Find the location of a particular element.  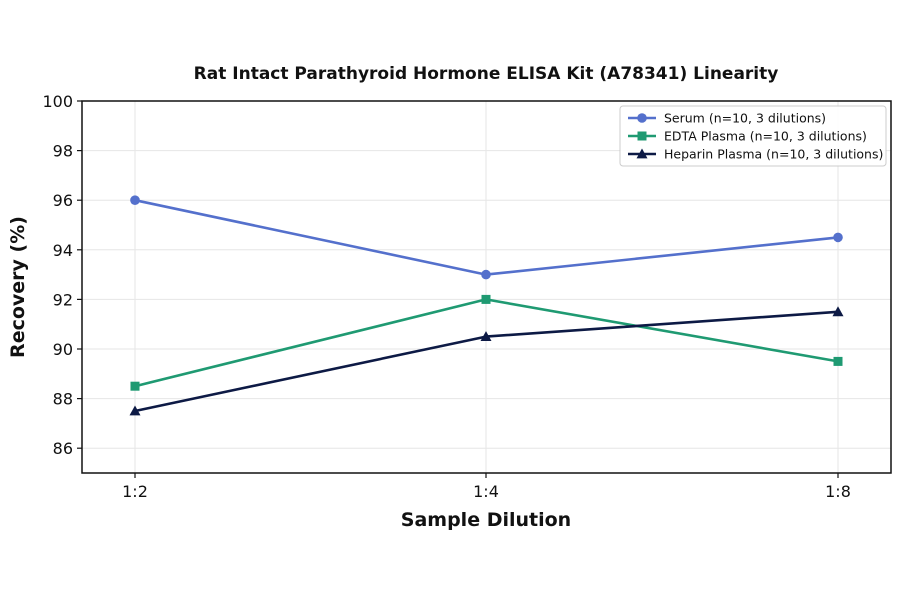

legend-marker-heparin is located at coordinates (642, 153).